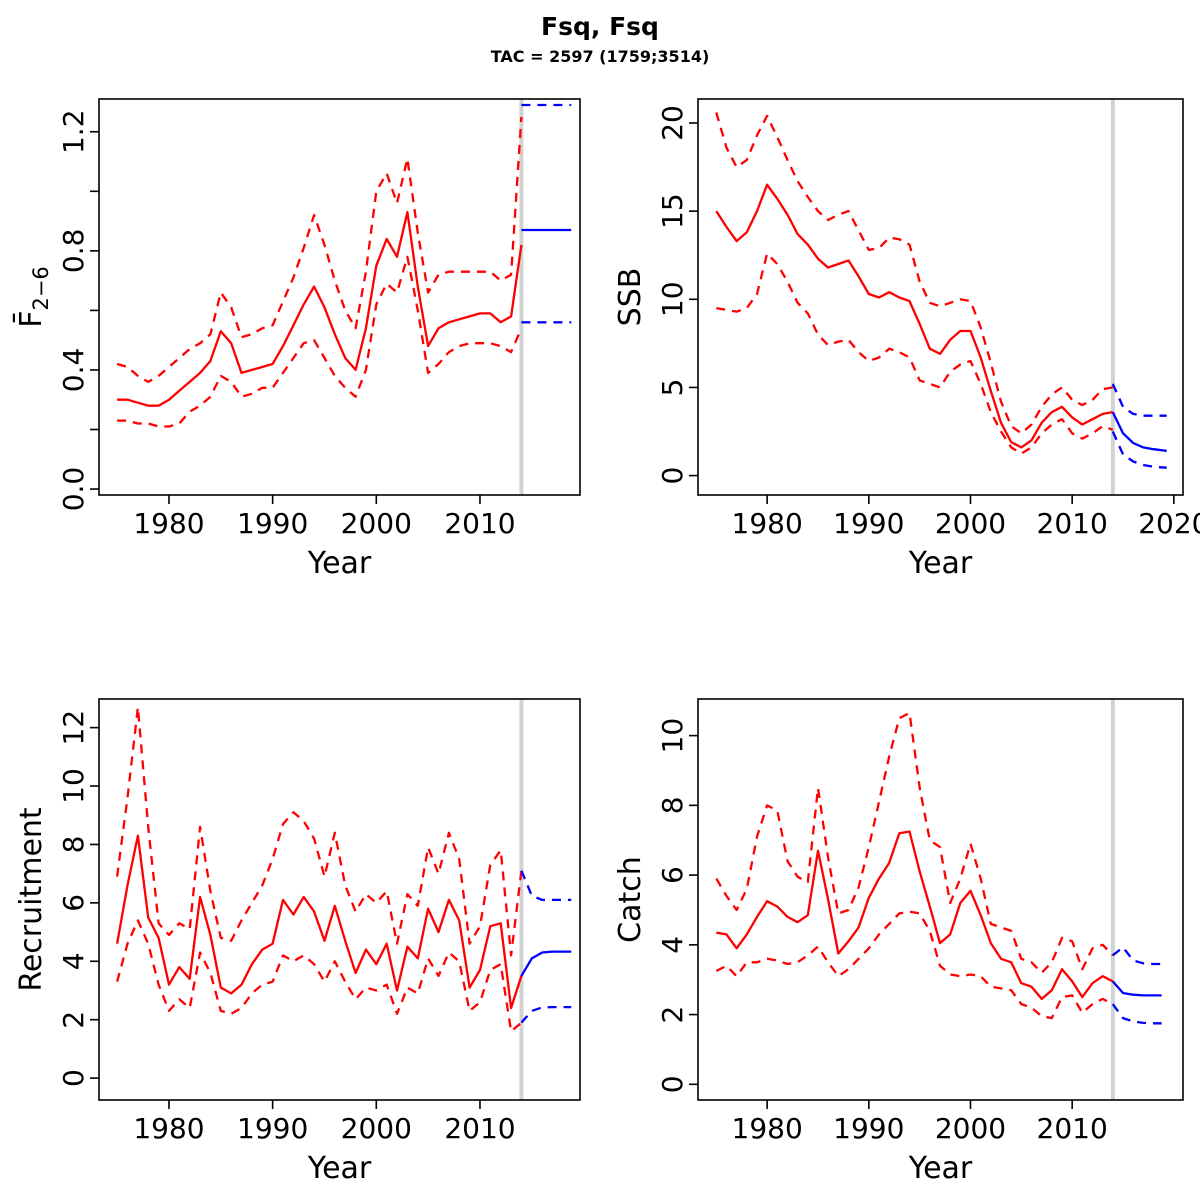  I want to click on chart-subtitle: TAC = 2597 (1759;3514), so click(600, 56).